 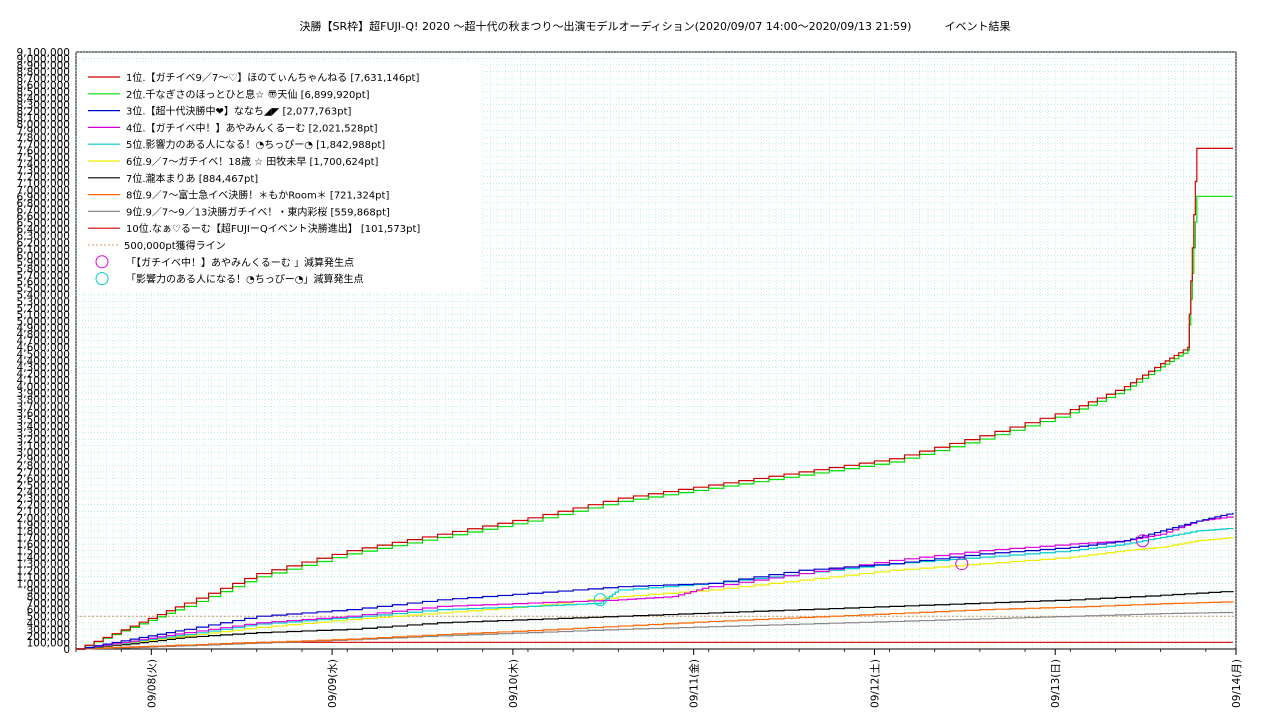 What do you see at coordinates (43, 296) in the screenshot?
I see `y-tick-label: 5,400,000` at bounding box center [43, 296].